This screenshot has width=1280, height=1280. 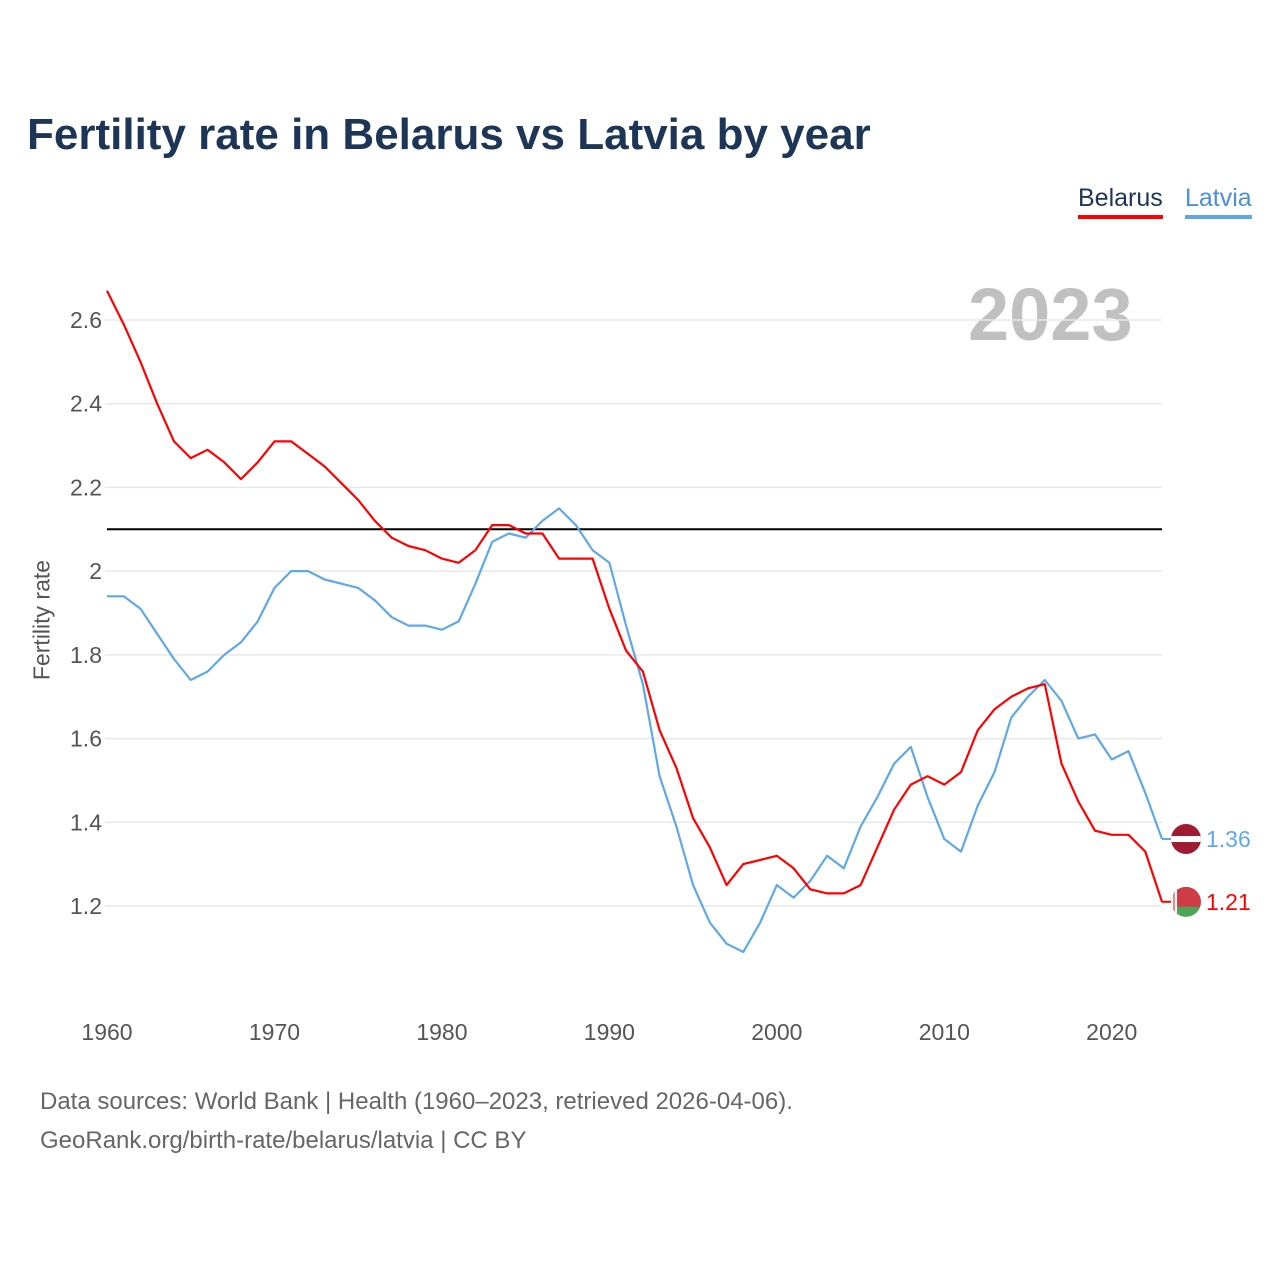 I want to click on x-tick-label: 1970, so click(x=274, y=1032).